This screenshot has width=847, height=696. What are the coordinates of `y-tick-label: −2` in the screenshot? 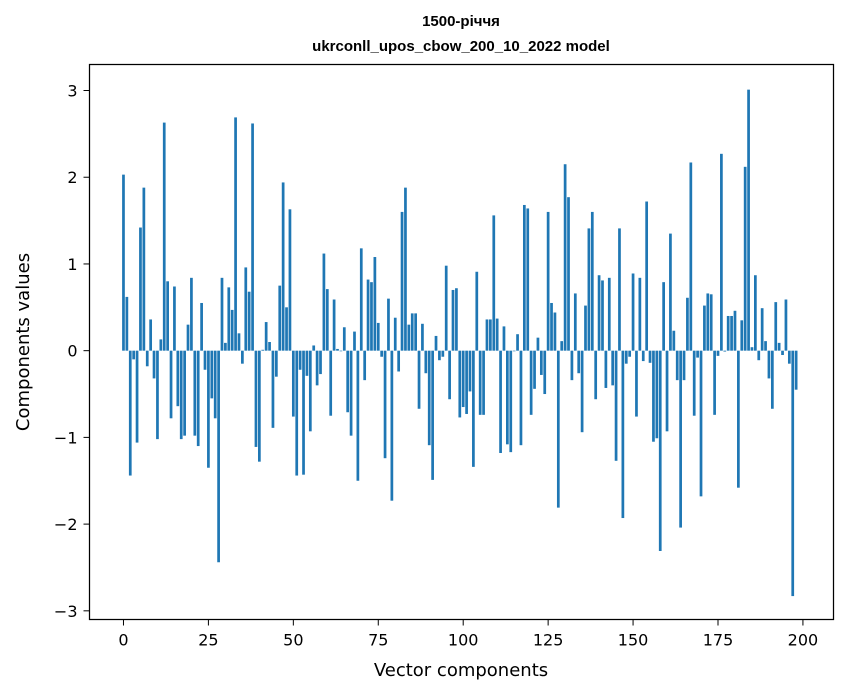 It's located at (66, 524).